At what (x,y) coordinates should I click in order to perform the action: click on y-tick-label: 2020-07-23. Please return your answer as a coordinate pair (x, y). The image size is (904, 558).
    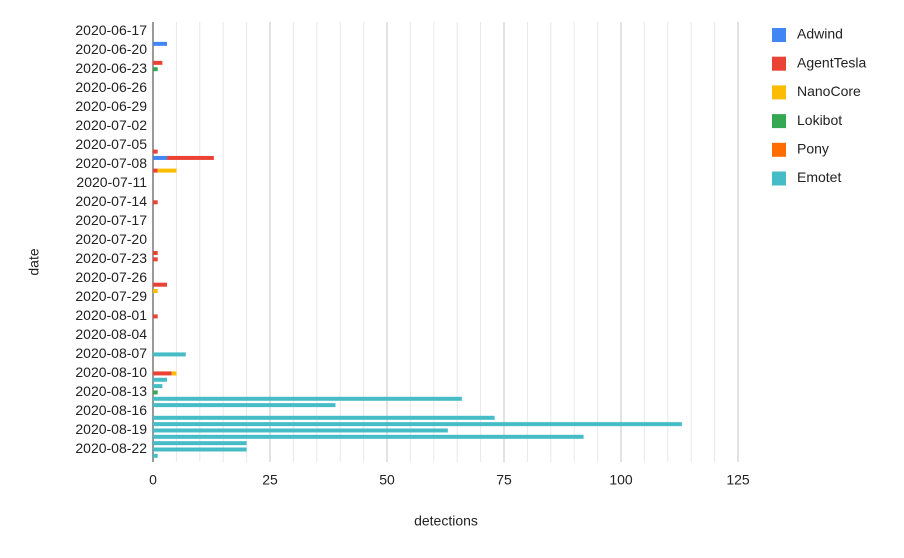
    Looking at the image, I should click on (111, 258).